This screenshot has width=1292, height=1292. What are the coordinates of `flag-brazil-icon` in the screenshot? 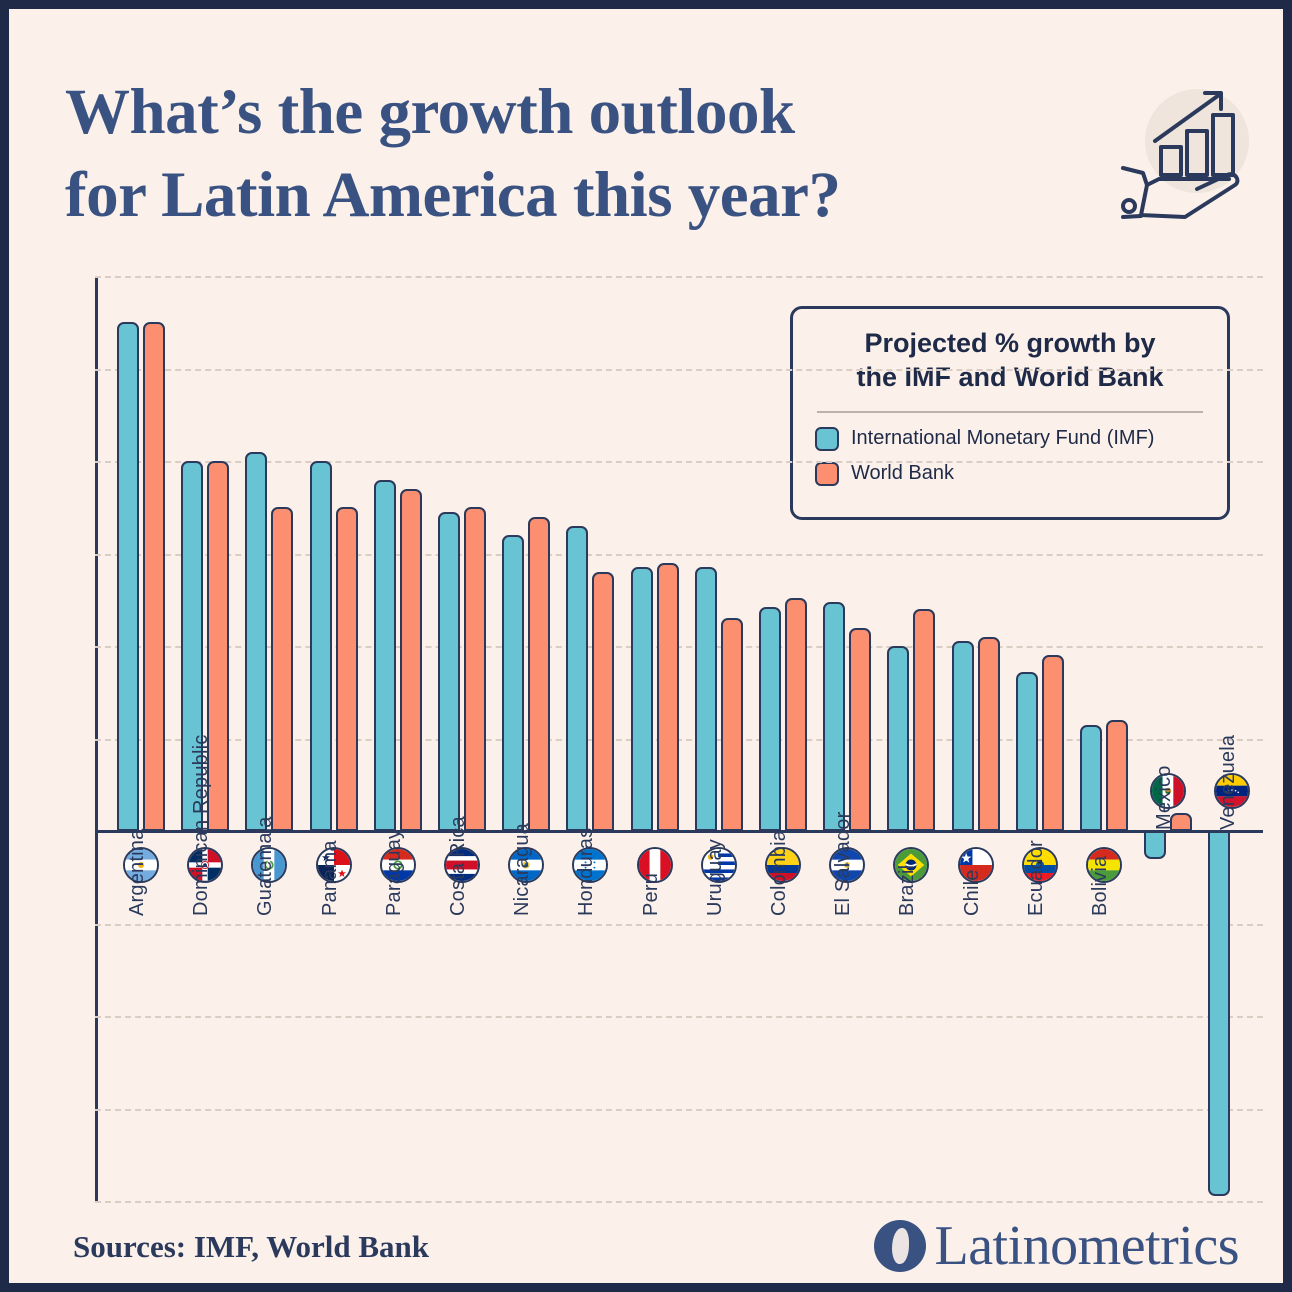 It's located at (911, 865).